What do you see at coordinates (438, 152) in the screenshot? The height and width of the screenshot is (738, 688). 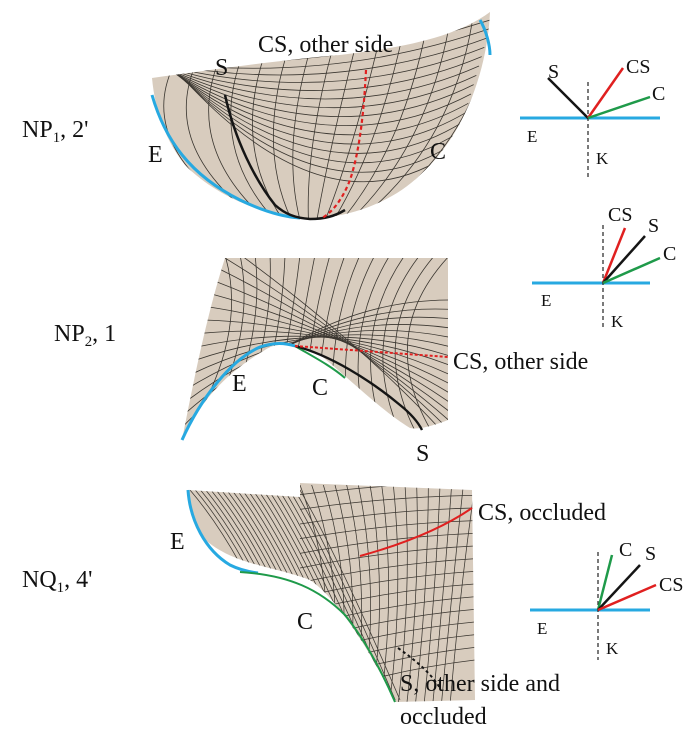 I see `panel-1-label-c: C` at bounding box center [438, 152].